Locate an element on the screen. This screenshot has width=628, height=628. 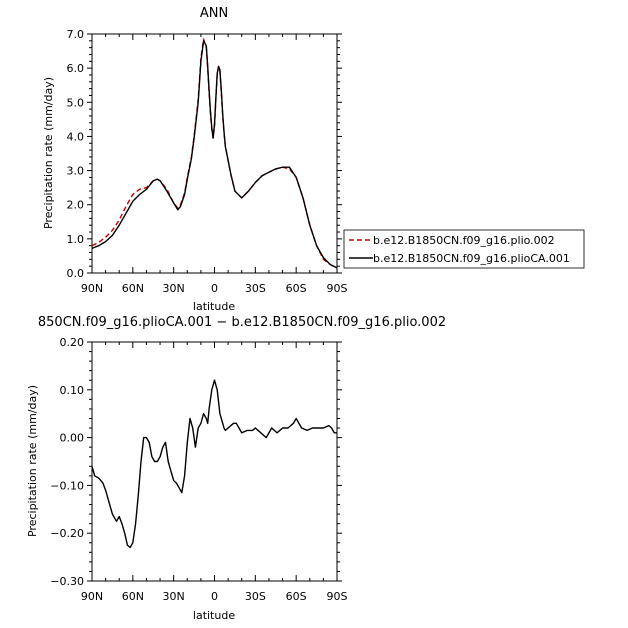
bottom-series-group is located at coordinates (214, 464).